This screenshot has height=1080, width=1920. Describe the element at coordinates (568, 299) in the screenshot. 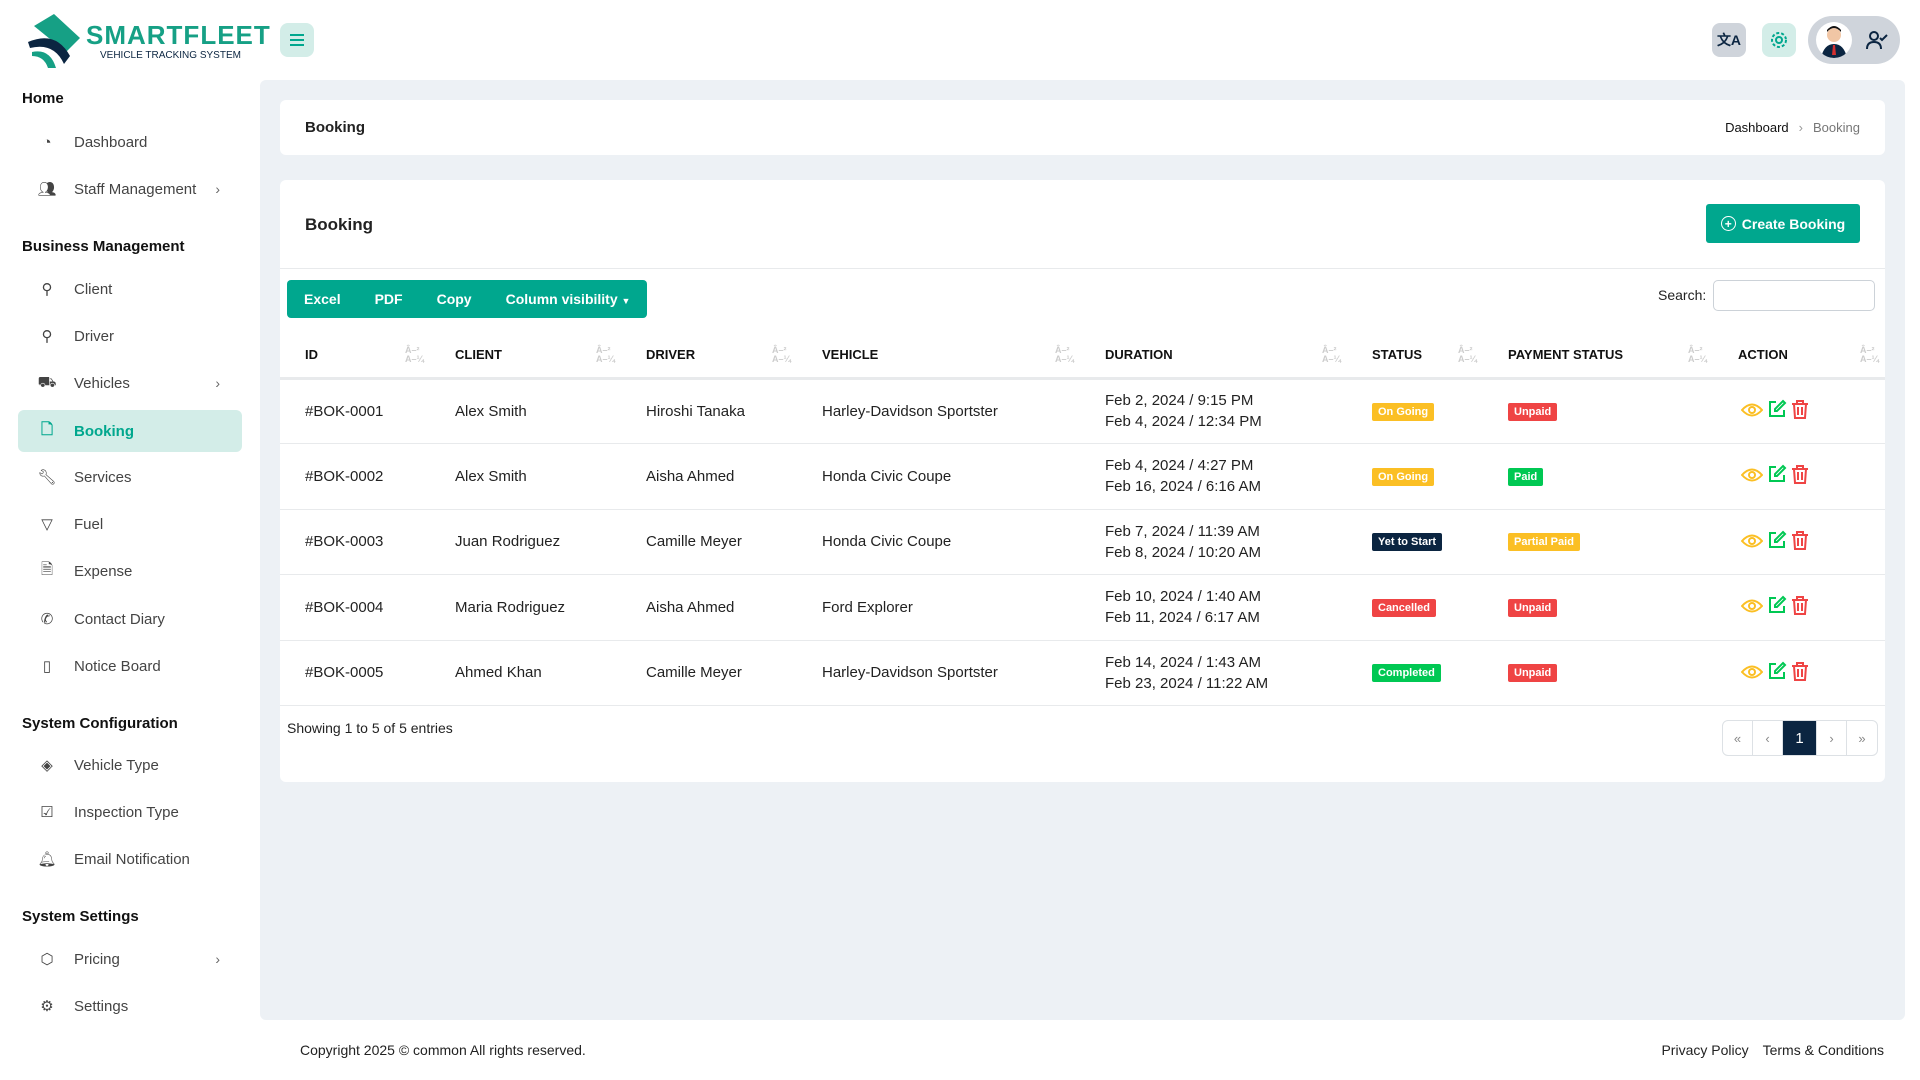

I see `column-visibility-button: Column visibility ▼` at that location.